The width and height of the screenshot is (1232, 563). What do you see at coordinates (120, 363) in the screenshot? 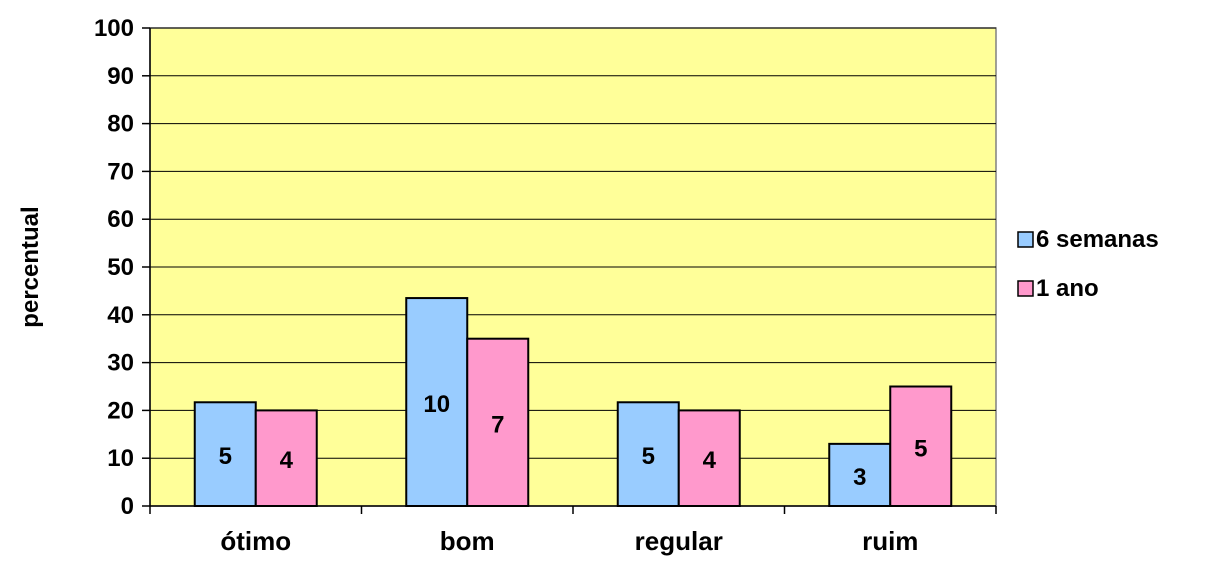
I see `y-tick-label: 30` at bounding box center [120, 363].